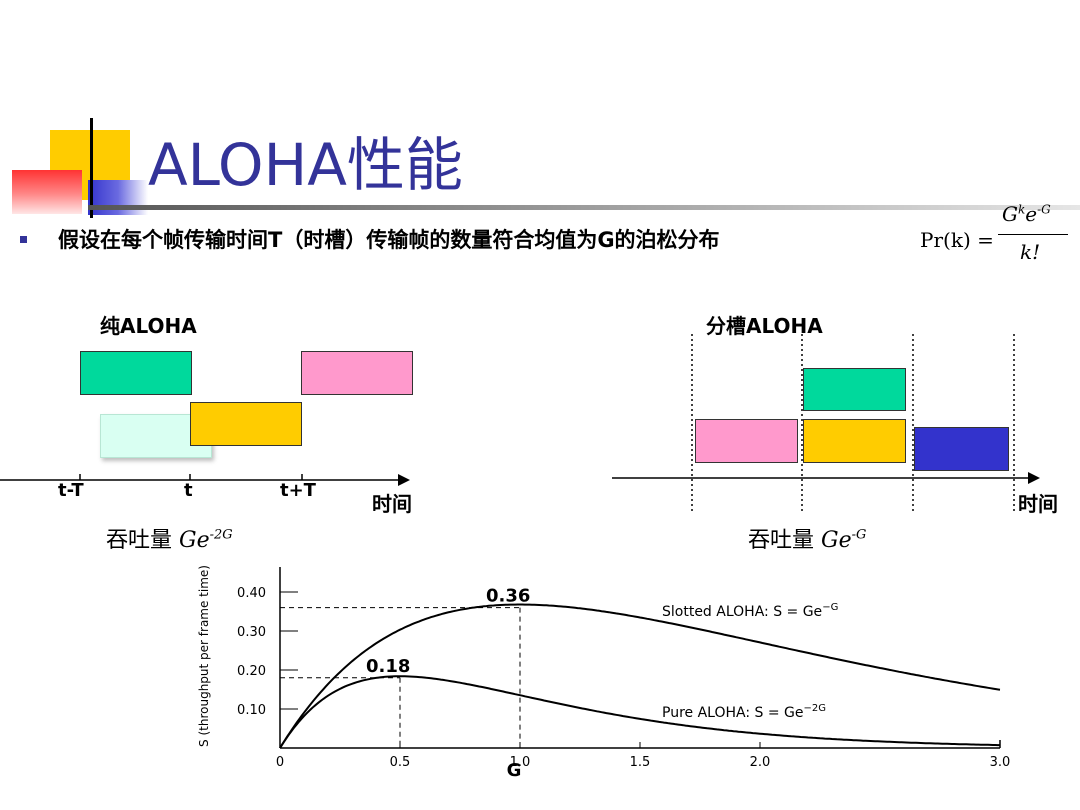  I want to click on tick-t-plus-T: t+T, so click(298, 490).